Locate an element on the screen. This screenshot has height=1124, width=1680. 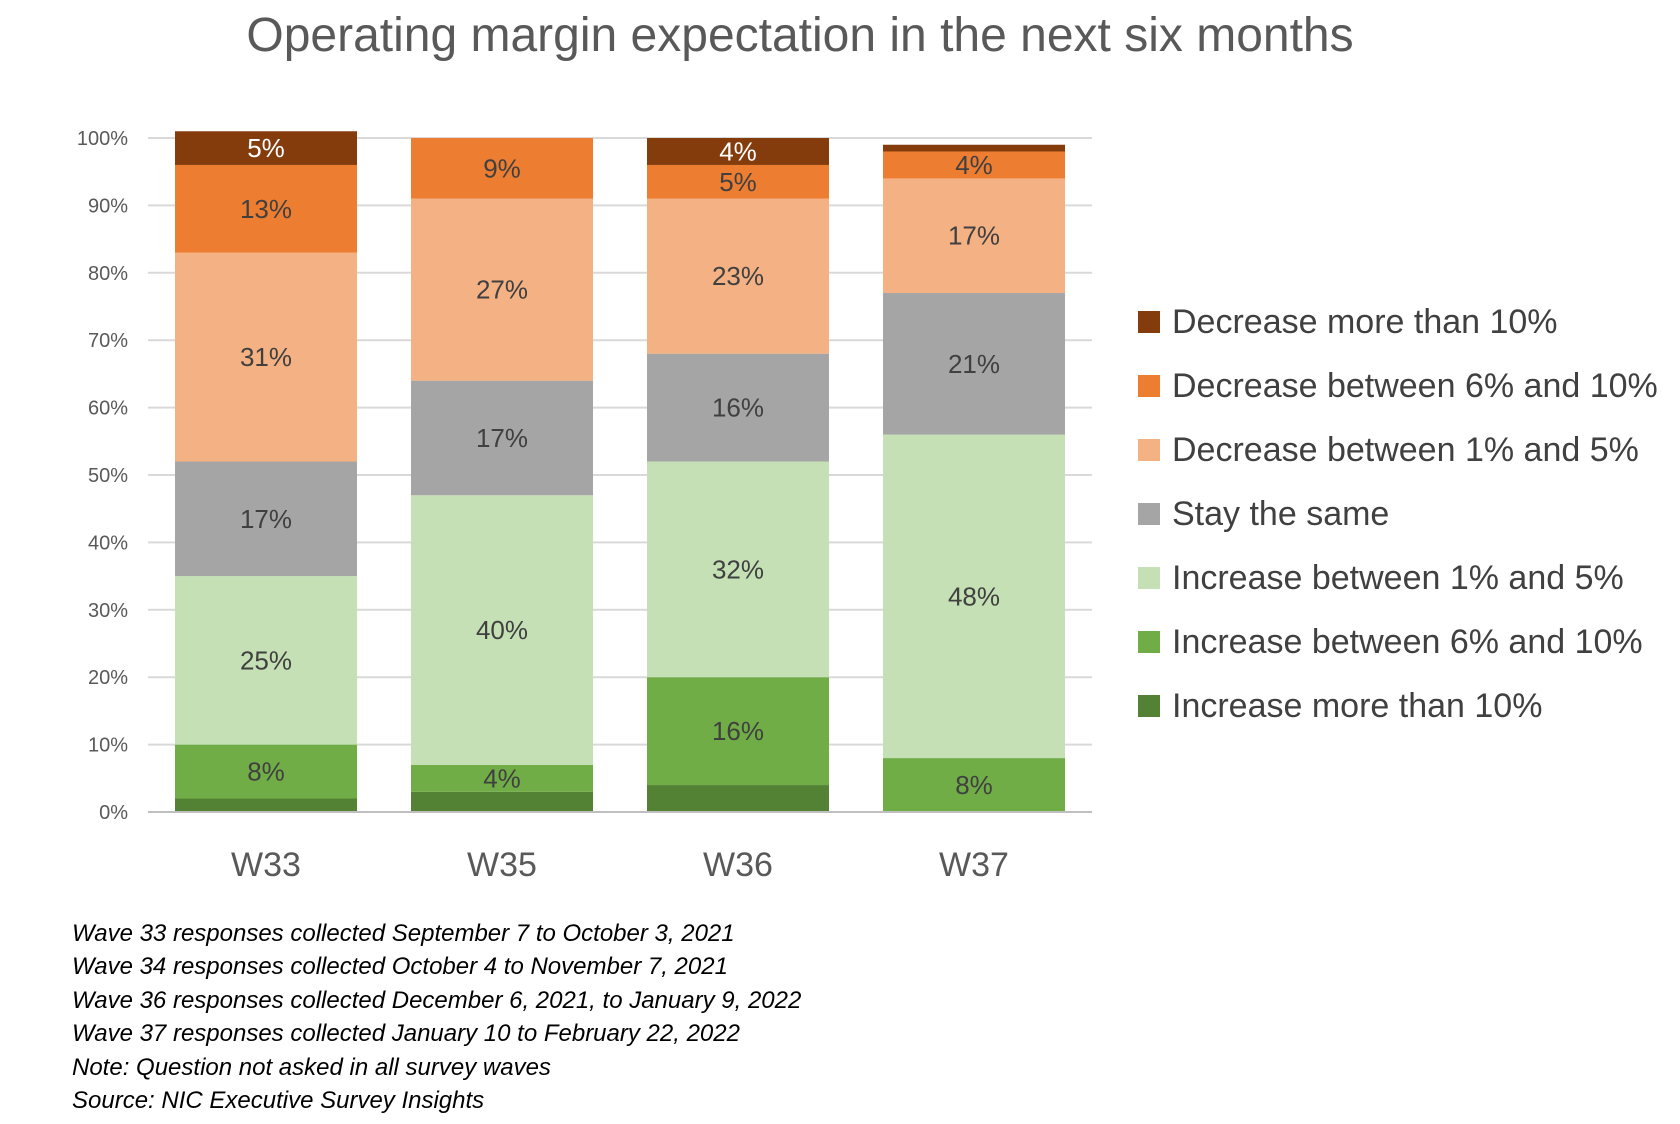
legend-item-decrease-more-10: Decrease more than 10% is located at coordinates (1398, 322).